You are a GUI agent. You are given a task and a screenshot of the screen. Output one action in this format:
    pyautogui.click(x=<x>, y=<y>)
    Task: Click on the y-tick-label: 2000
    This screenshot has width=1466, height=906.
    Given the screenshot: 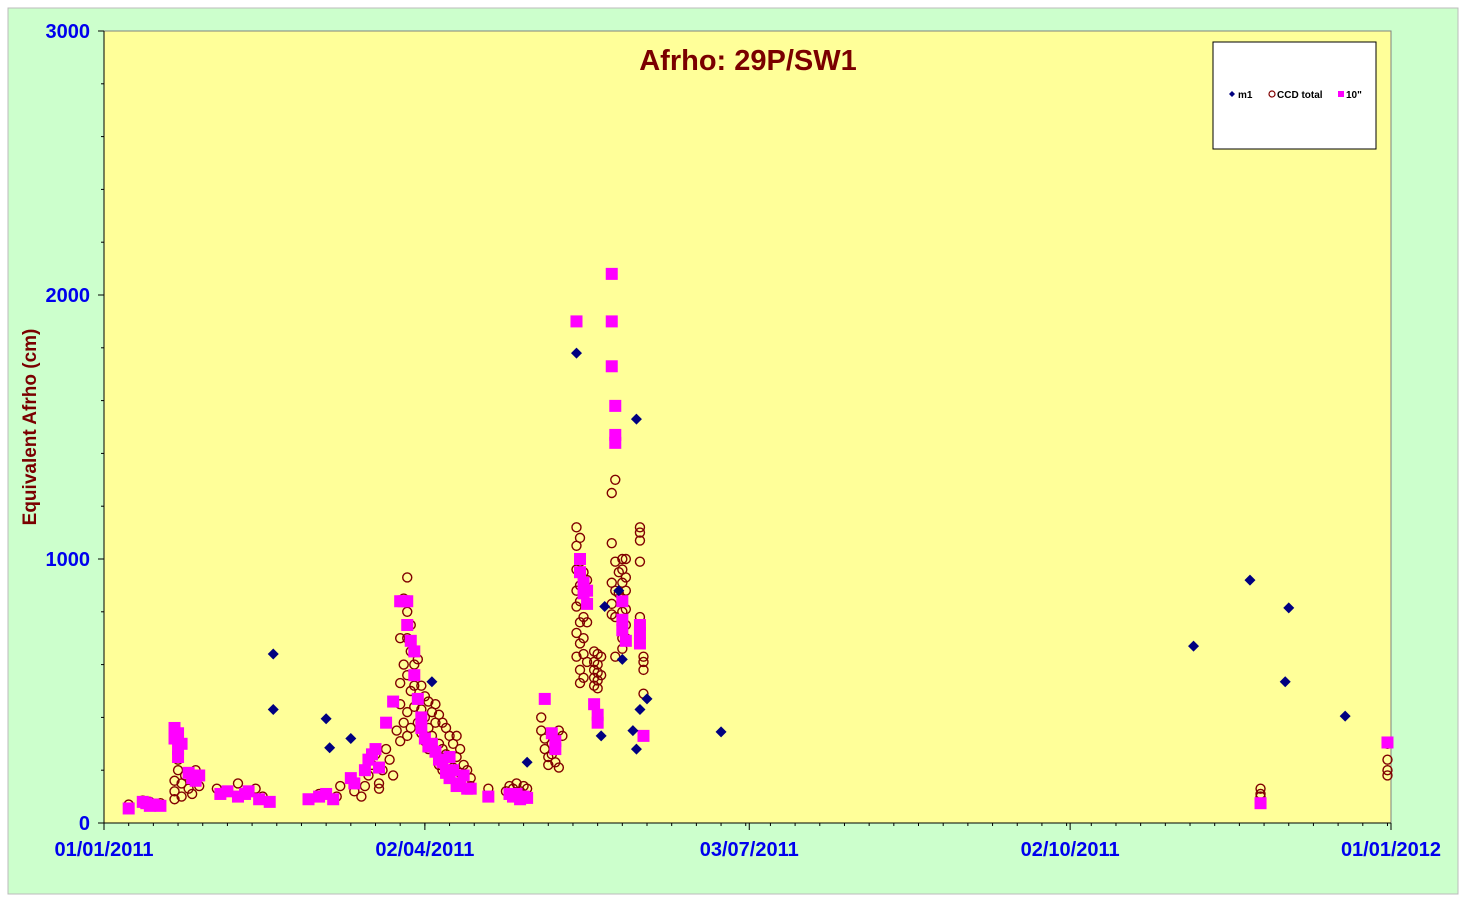 What is the action you would take?
    pyautogui.click(x=68, y=296)
    